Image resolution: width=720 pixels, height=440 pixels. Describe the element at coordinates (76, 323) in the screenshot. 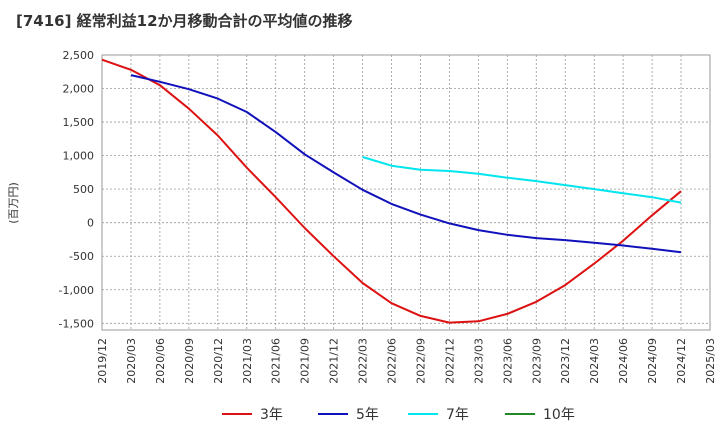

I see `y-tick-label: -1,500` at that location.